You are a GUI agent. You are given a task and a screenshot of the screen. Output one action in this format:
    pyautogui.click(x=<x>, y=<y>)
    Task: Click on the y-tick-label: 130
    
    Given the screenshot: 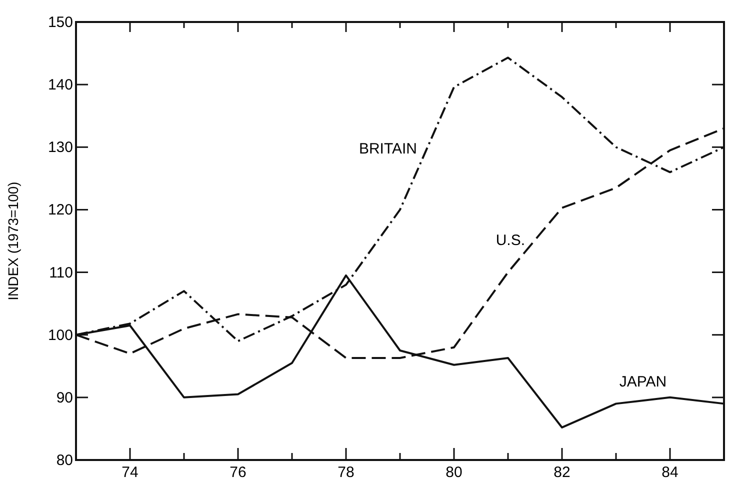 What is the action you would take?
    pyautogui.click(x=60, y=147)
    